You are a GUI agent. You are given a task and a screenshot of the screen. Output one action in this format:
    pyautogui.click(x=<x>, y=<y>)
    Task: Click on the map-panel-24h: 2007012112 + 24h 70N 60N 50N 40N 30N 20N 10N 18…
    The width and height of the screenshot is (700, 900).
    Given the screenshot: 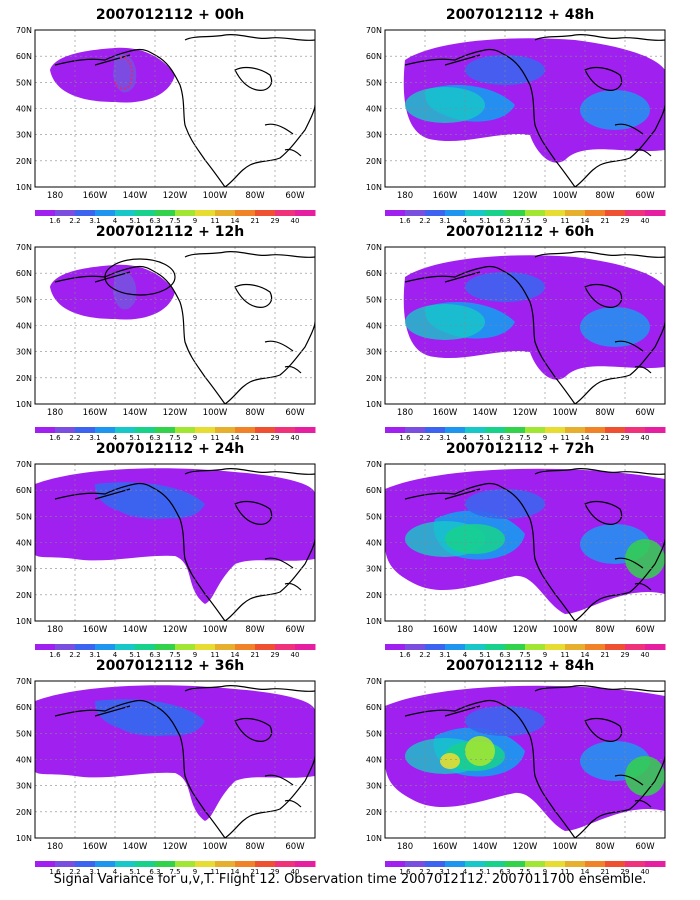 What is the action you would take?
    pyautogui.click(x=170, y=549)
    